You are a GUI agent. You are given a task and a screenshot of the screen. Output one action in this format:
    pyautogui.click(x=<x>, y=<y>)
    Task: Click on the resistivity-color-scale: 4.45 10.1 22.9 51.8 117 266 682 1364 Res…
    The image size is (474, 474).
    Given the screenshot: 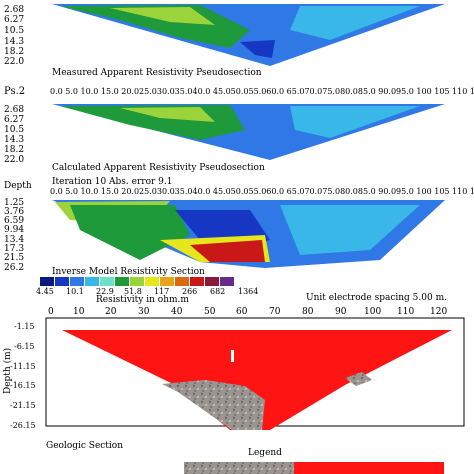 What is the action you would take?
    pyautogui.click(x=241, y=291)
    